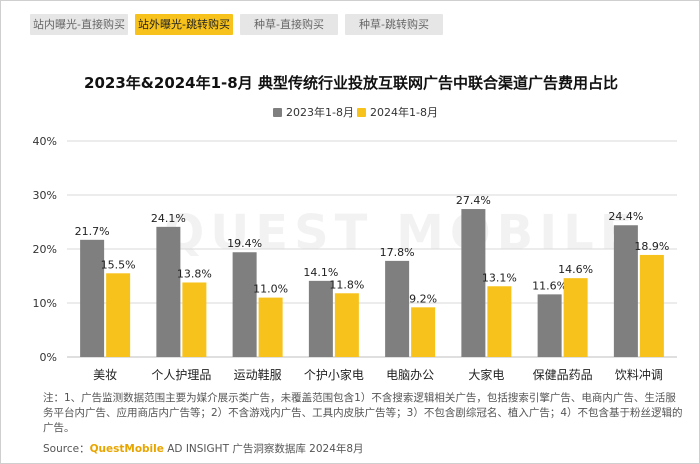  I want to click on tab-seeding-redirect-purchase: 种草-跳转购买, so click(394, 24).